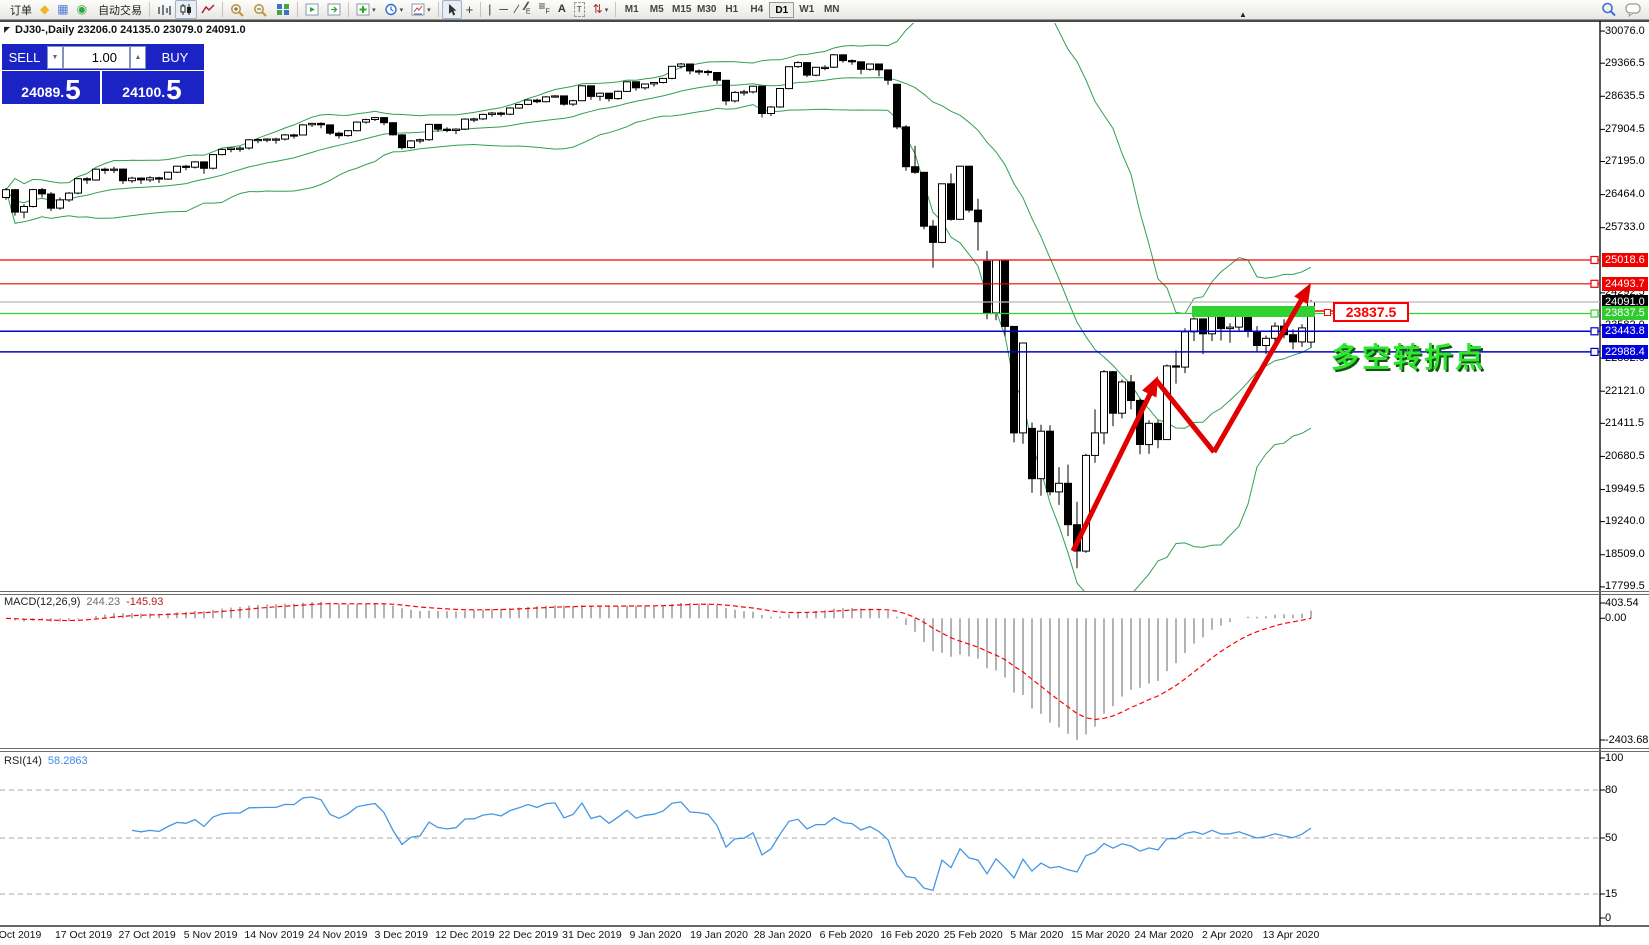 This screenshot has height=945, width=1649. I want to click on sell-price-int: 24089, so click(41, 92).